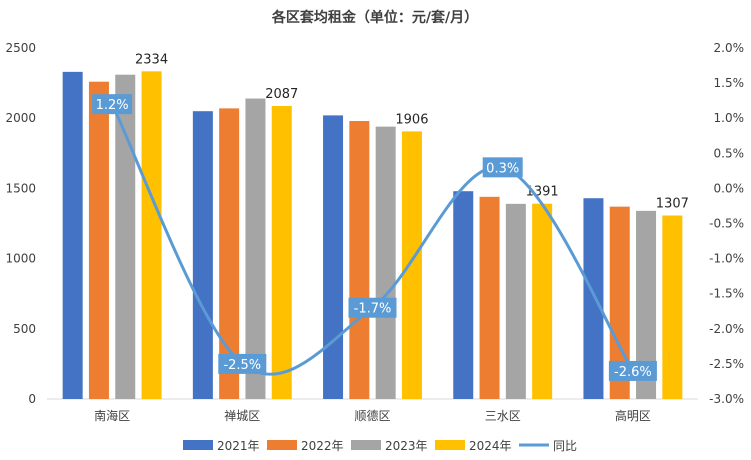 Image resolution: width=751 pixels, height=460 pixels. I want to click on x-tick-label: 三水区, so click(503, 416).